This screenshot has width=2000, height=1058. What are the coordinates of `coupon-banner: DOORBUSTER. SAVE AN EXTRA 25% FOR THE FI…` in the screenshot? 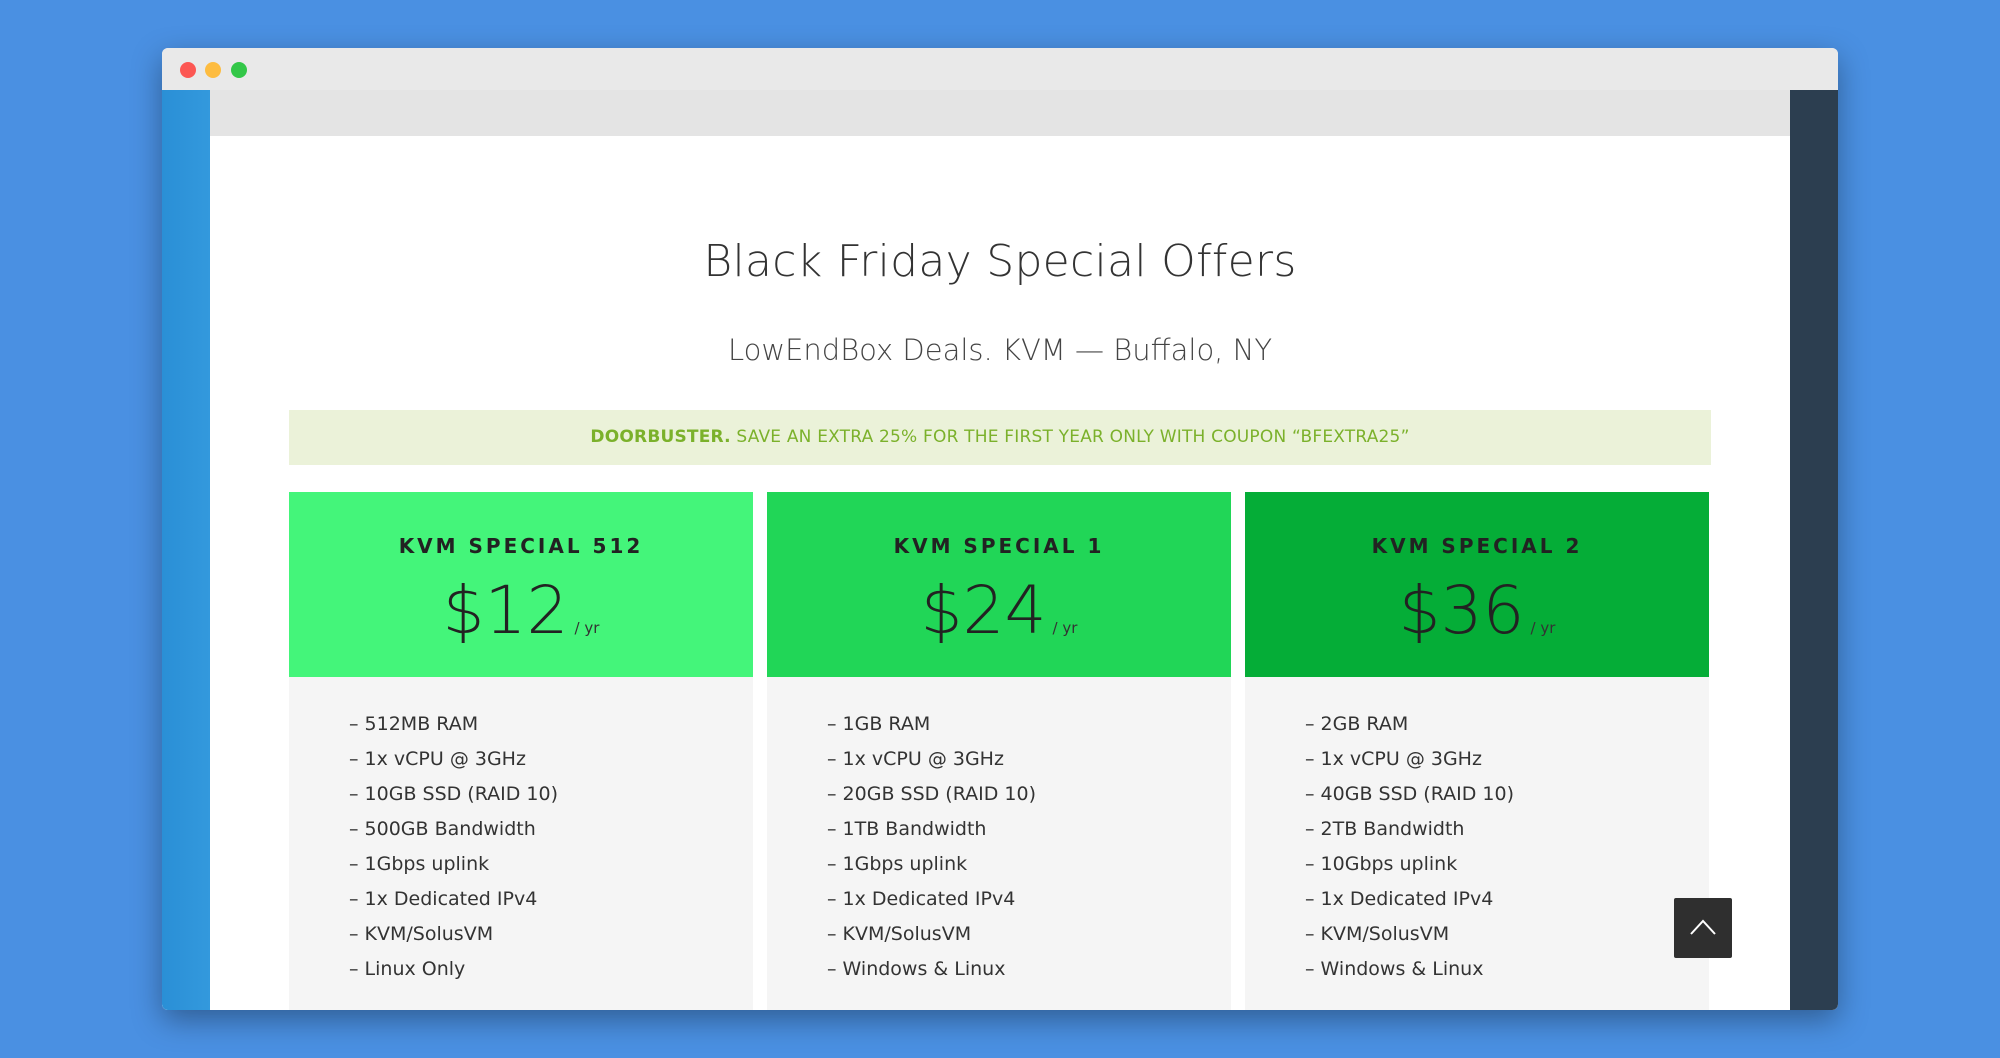 It's located at (1000, 437).